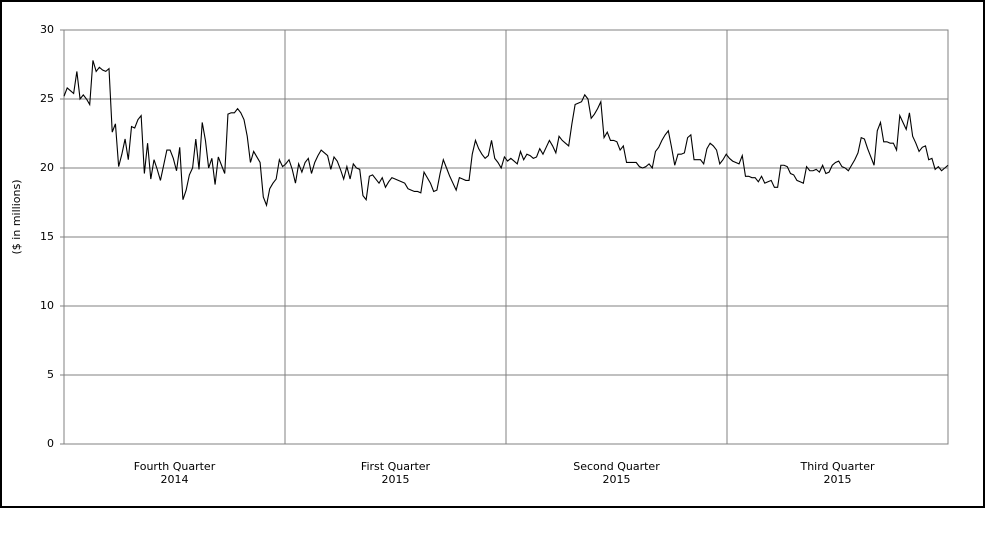  Describe the element at coordinates (50, 374) in the screenshot. I see `y-tick-label: 5` at that location.